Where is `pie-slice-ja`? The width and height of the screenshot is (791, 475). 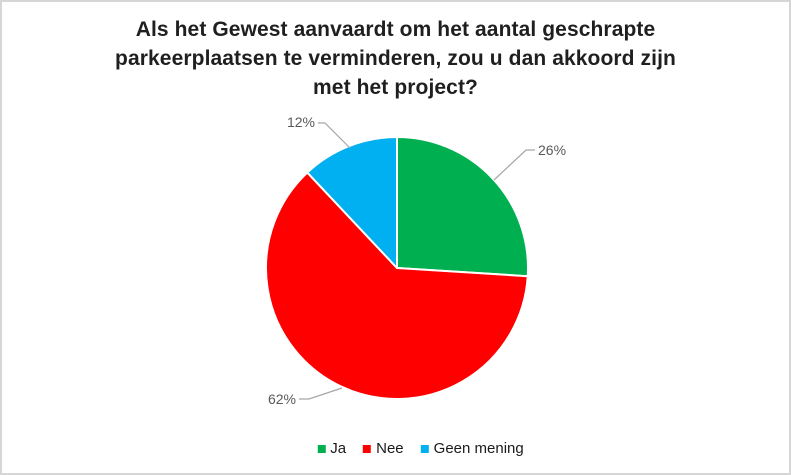
pie-slice-ja is located at coordinates (462, 207).